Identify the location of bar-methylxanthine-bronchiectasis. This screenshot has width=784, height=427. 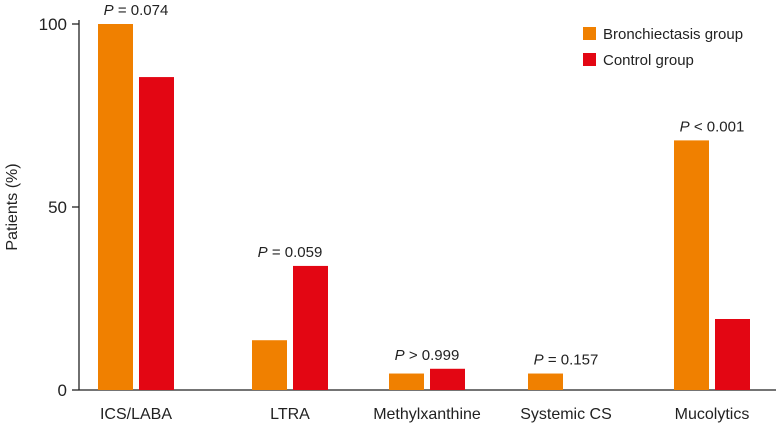
(406, 381).